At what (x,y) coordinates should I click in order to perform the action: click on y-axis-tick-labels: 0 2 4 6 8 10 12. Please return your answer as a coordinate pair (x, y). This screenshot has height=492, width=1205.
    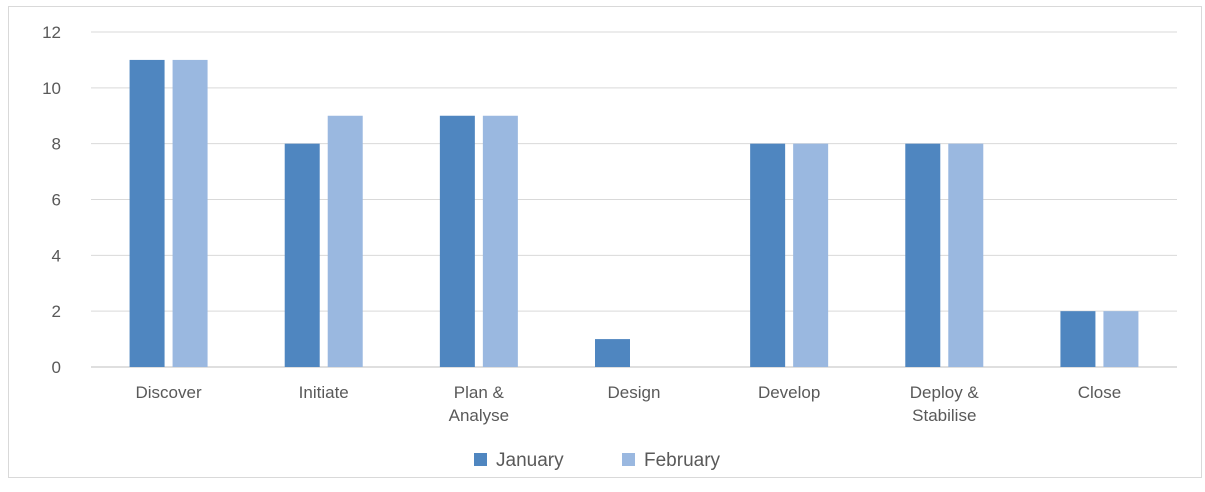
    Looking at the image, I should click on (51, 200).